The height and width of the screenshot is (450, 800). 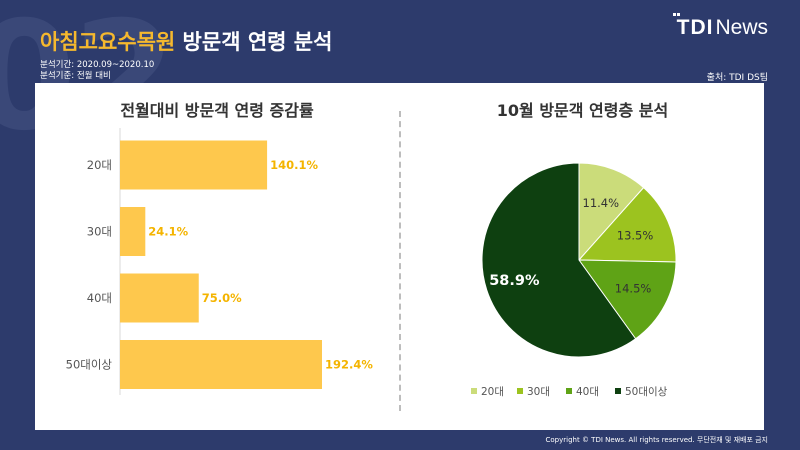 I want to click on analysis-basis: 분석기준: 전월 대비, so click(x=75, y=76).